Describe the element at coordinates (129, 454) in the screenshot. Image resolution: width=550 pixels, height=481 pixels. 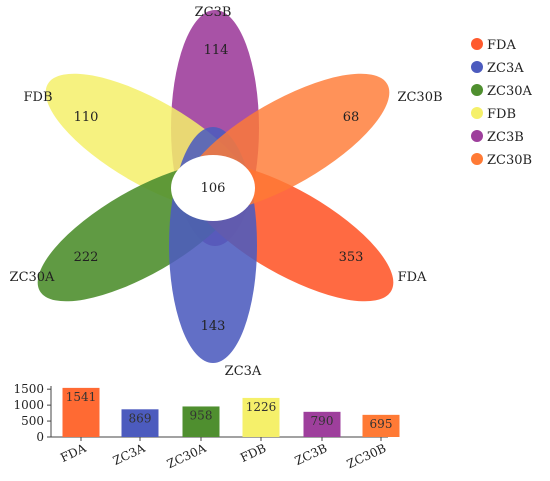
I see `bar-x-tick-label: ZC3A` at that location.